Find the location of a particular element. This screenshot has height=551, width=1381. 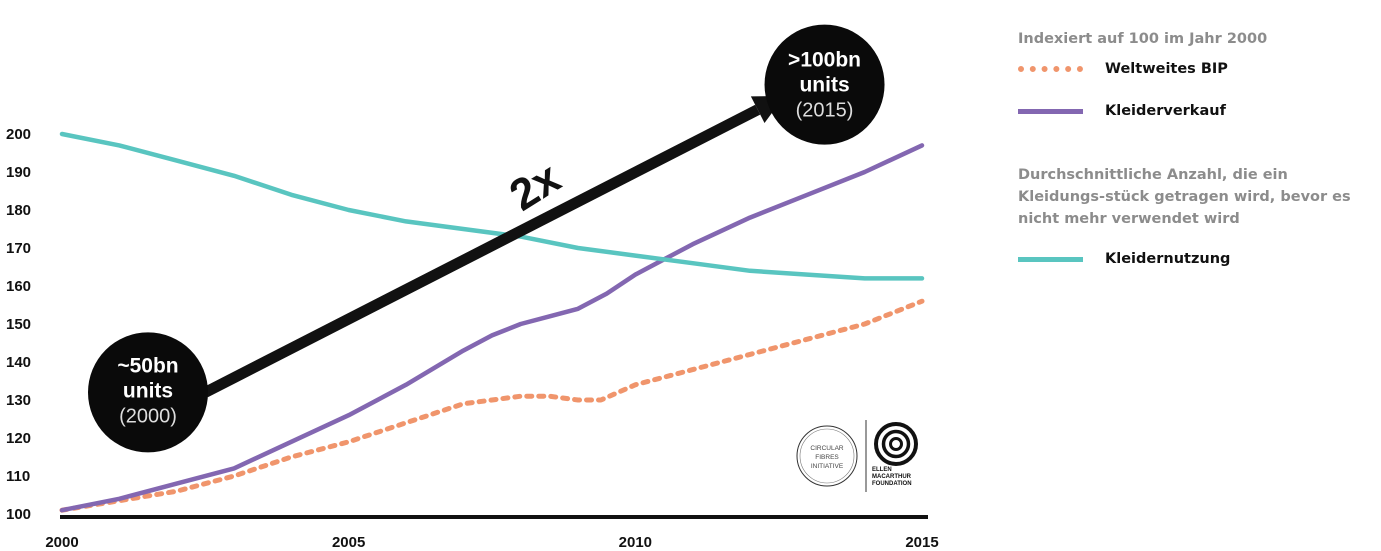

end-units-value: >100bn is located at coordinates (824, 60).